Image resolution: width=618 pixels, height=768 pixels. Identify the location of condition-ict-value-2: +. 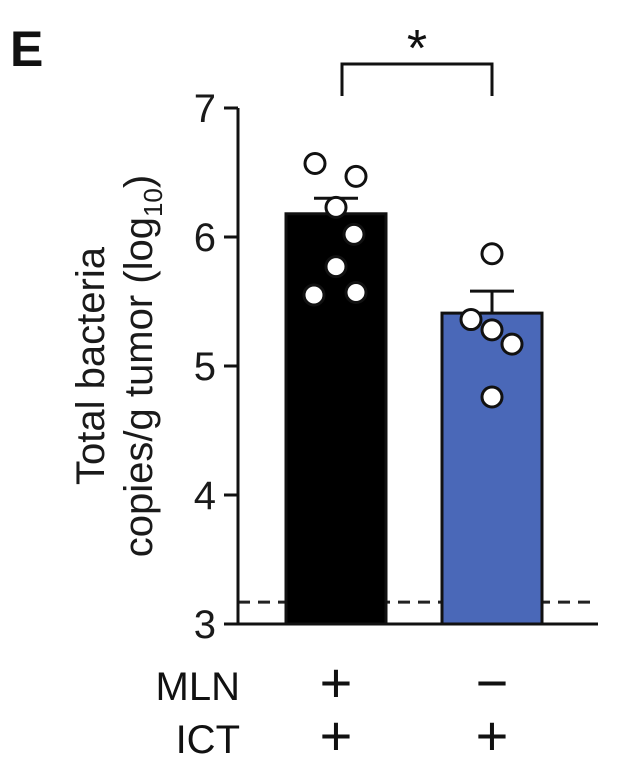
(492, 735).